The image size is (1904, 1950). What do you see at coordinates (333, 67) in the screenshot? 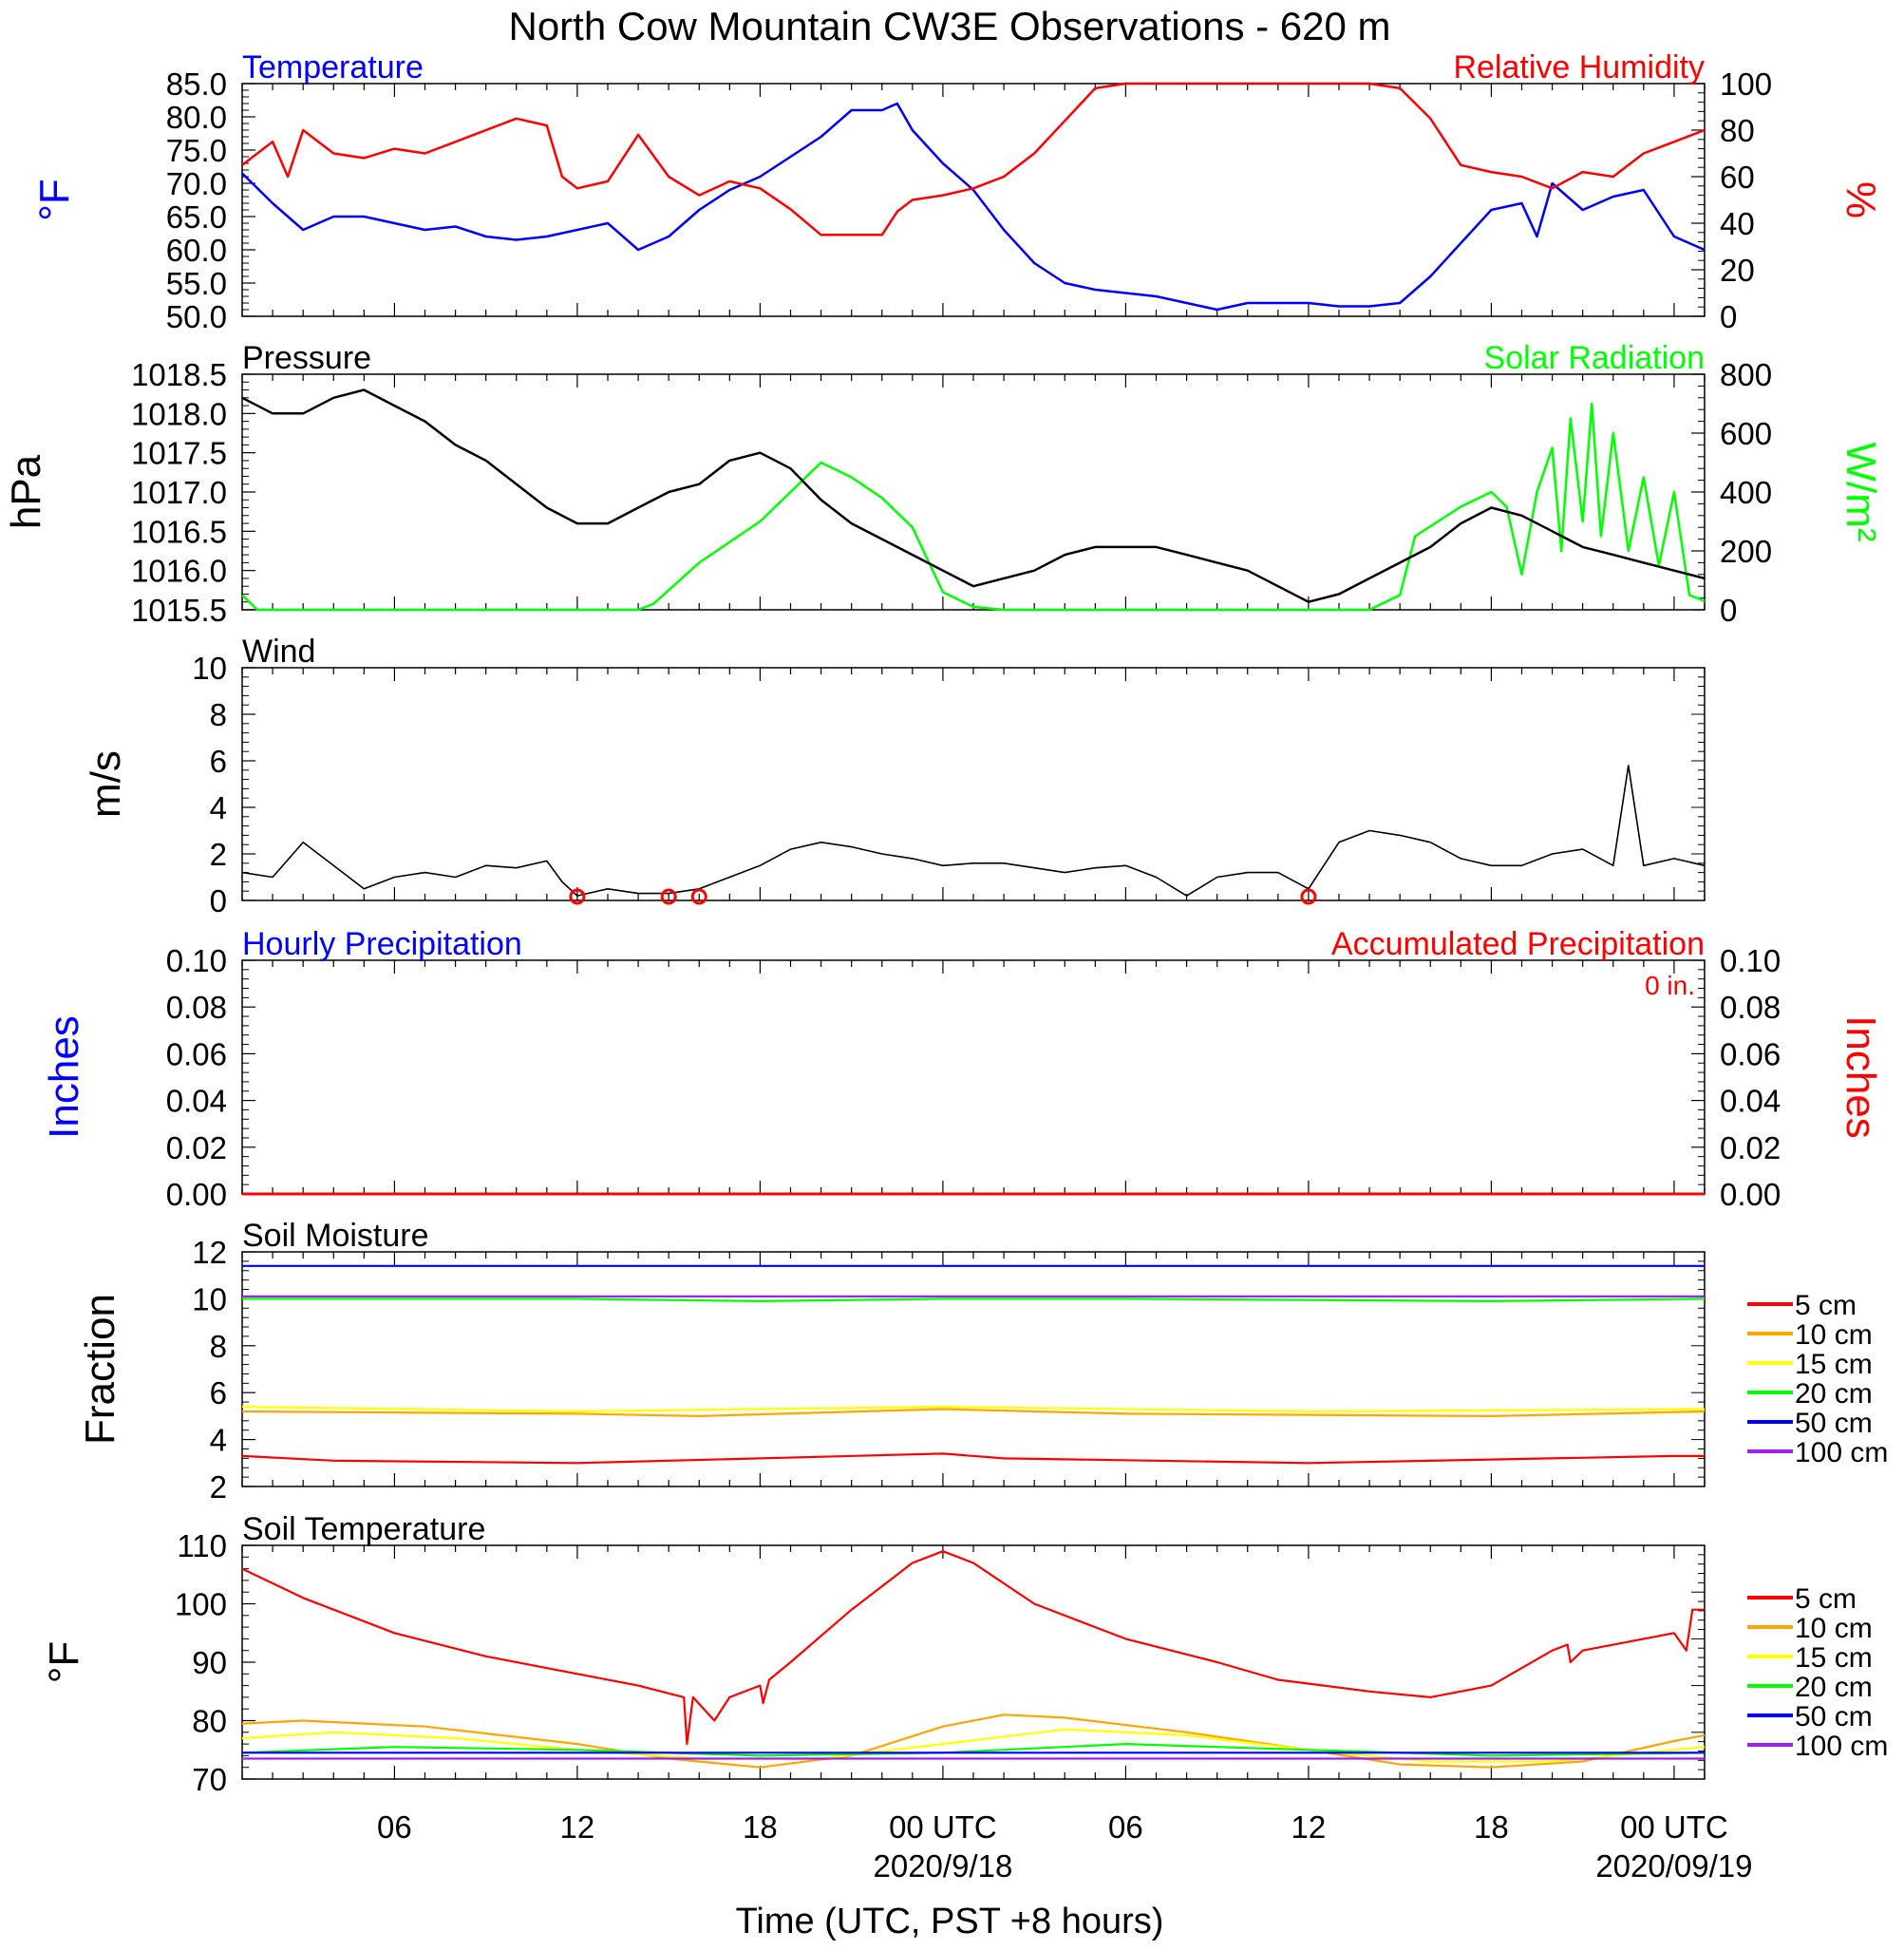
I see `panel-title-left: Temperature` at bounding box center [333, 67].